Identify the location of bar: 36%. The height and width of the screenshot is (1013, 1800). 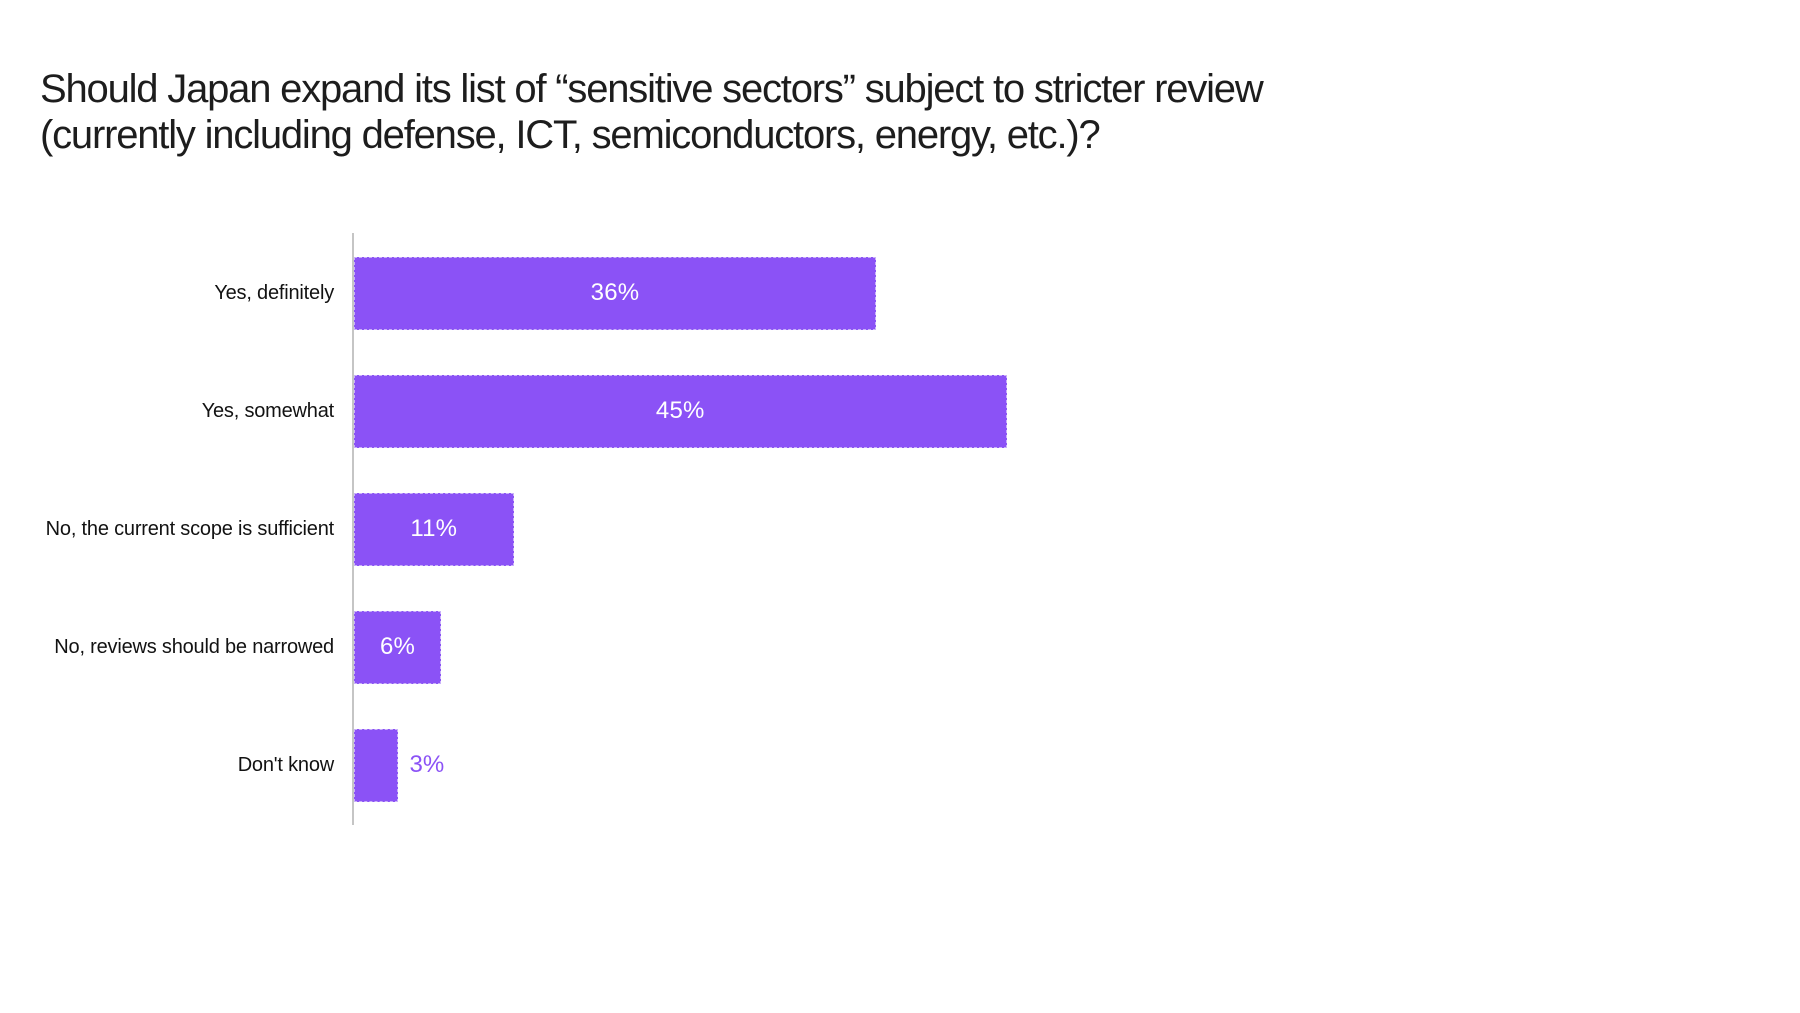
(615, 293).